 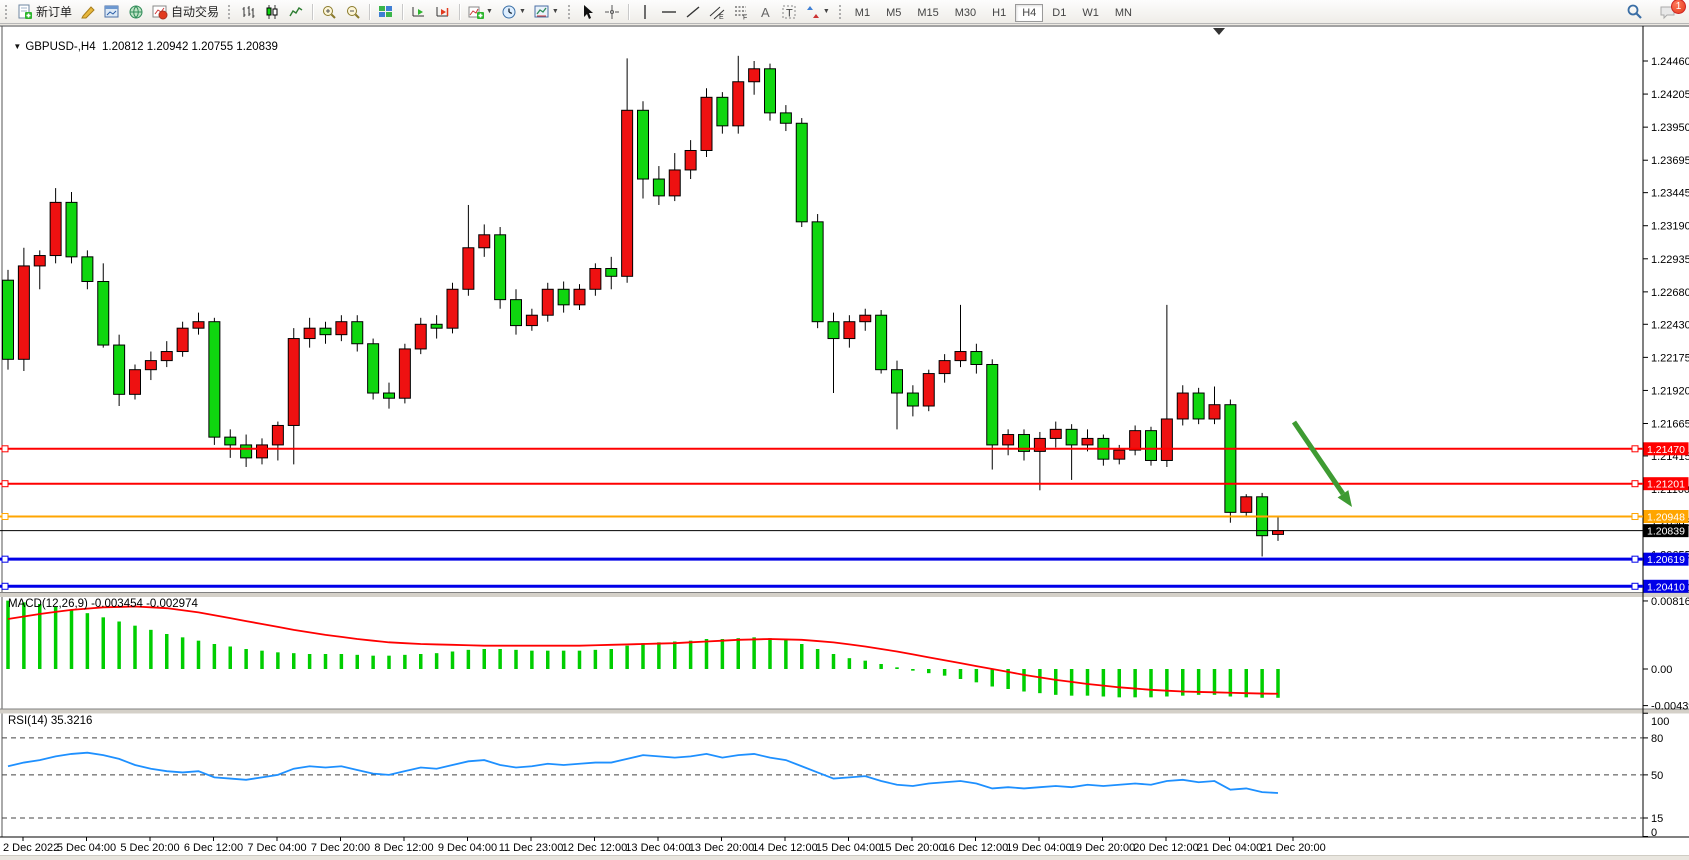 I want to click on timeframe-button-H1: H1, so click(x=999, y=12).